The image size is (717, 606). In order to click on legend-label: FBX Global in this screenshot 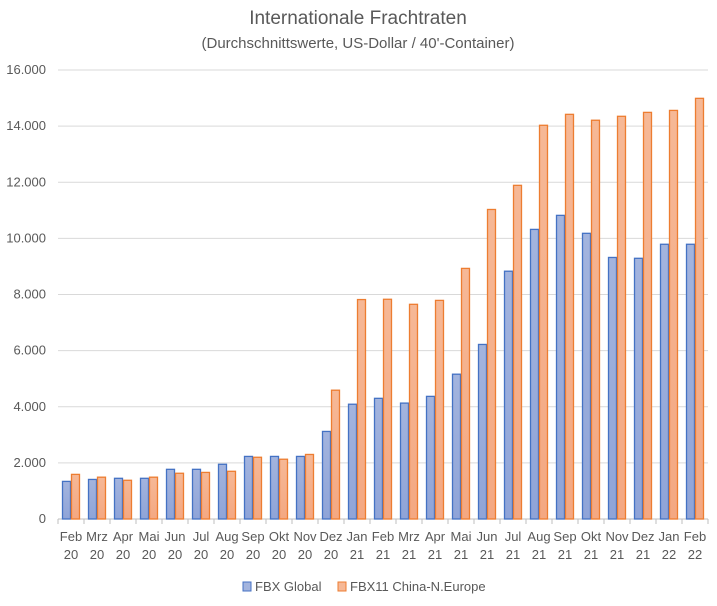, I will do `click(288, 586)`.